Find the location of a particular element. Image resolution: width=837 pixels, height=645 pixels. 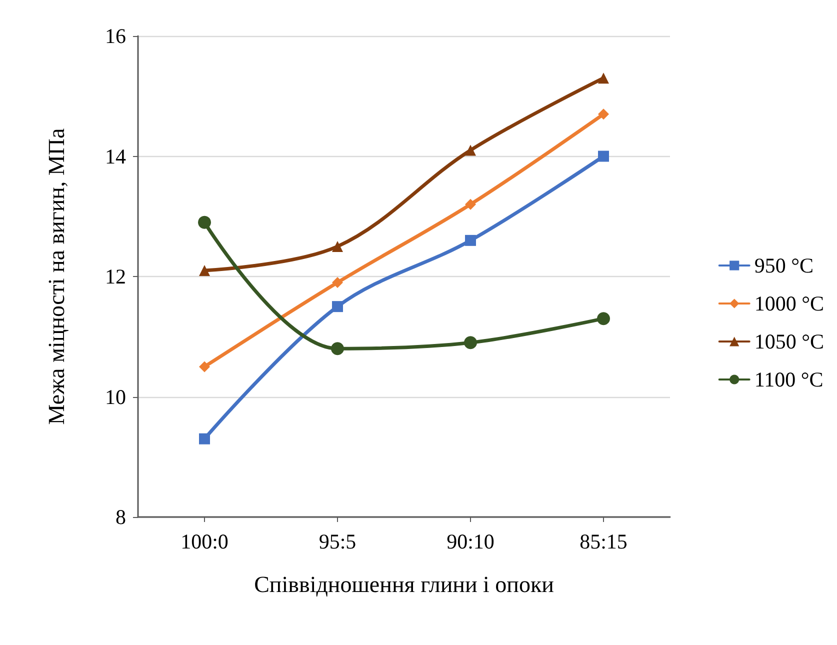

y-tick-label: 14 is located at coordinates (115, 156).